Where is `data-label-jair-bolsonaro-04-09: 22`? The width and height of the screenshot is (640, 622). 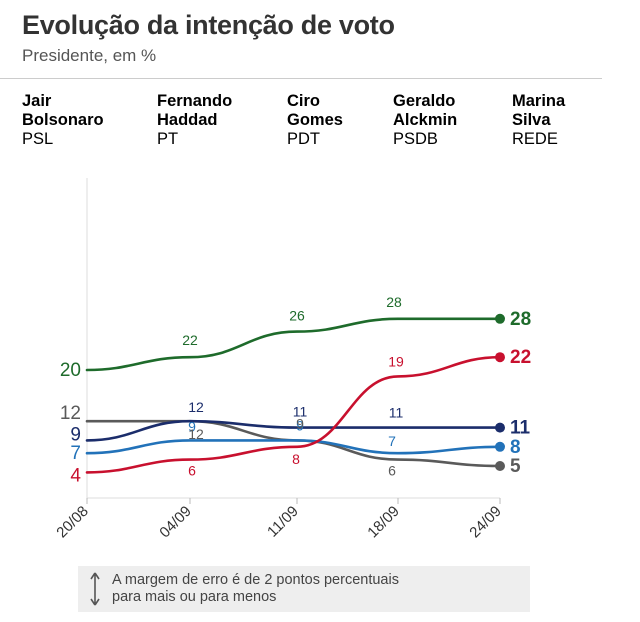
data-label-jair-bolsonaro-04-09: 22 is located at coordinates (190, 340).